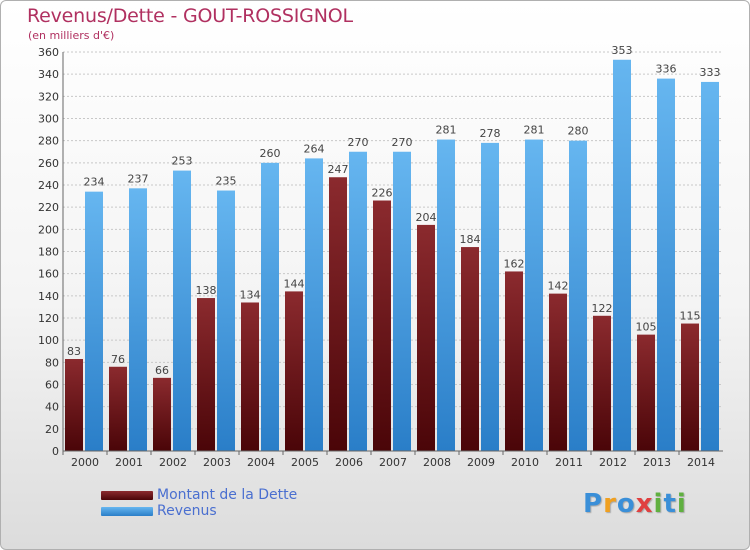  I want to click on y-tick-label: 0, so click(55, 451).